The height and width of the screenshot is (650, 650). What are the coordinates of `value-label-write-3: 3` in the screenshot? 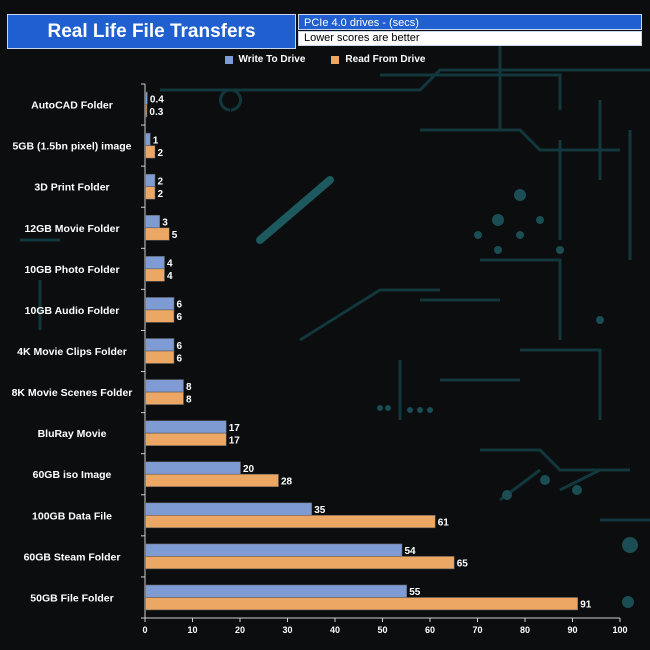 It's located at (165, 223).